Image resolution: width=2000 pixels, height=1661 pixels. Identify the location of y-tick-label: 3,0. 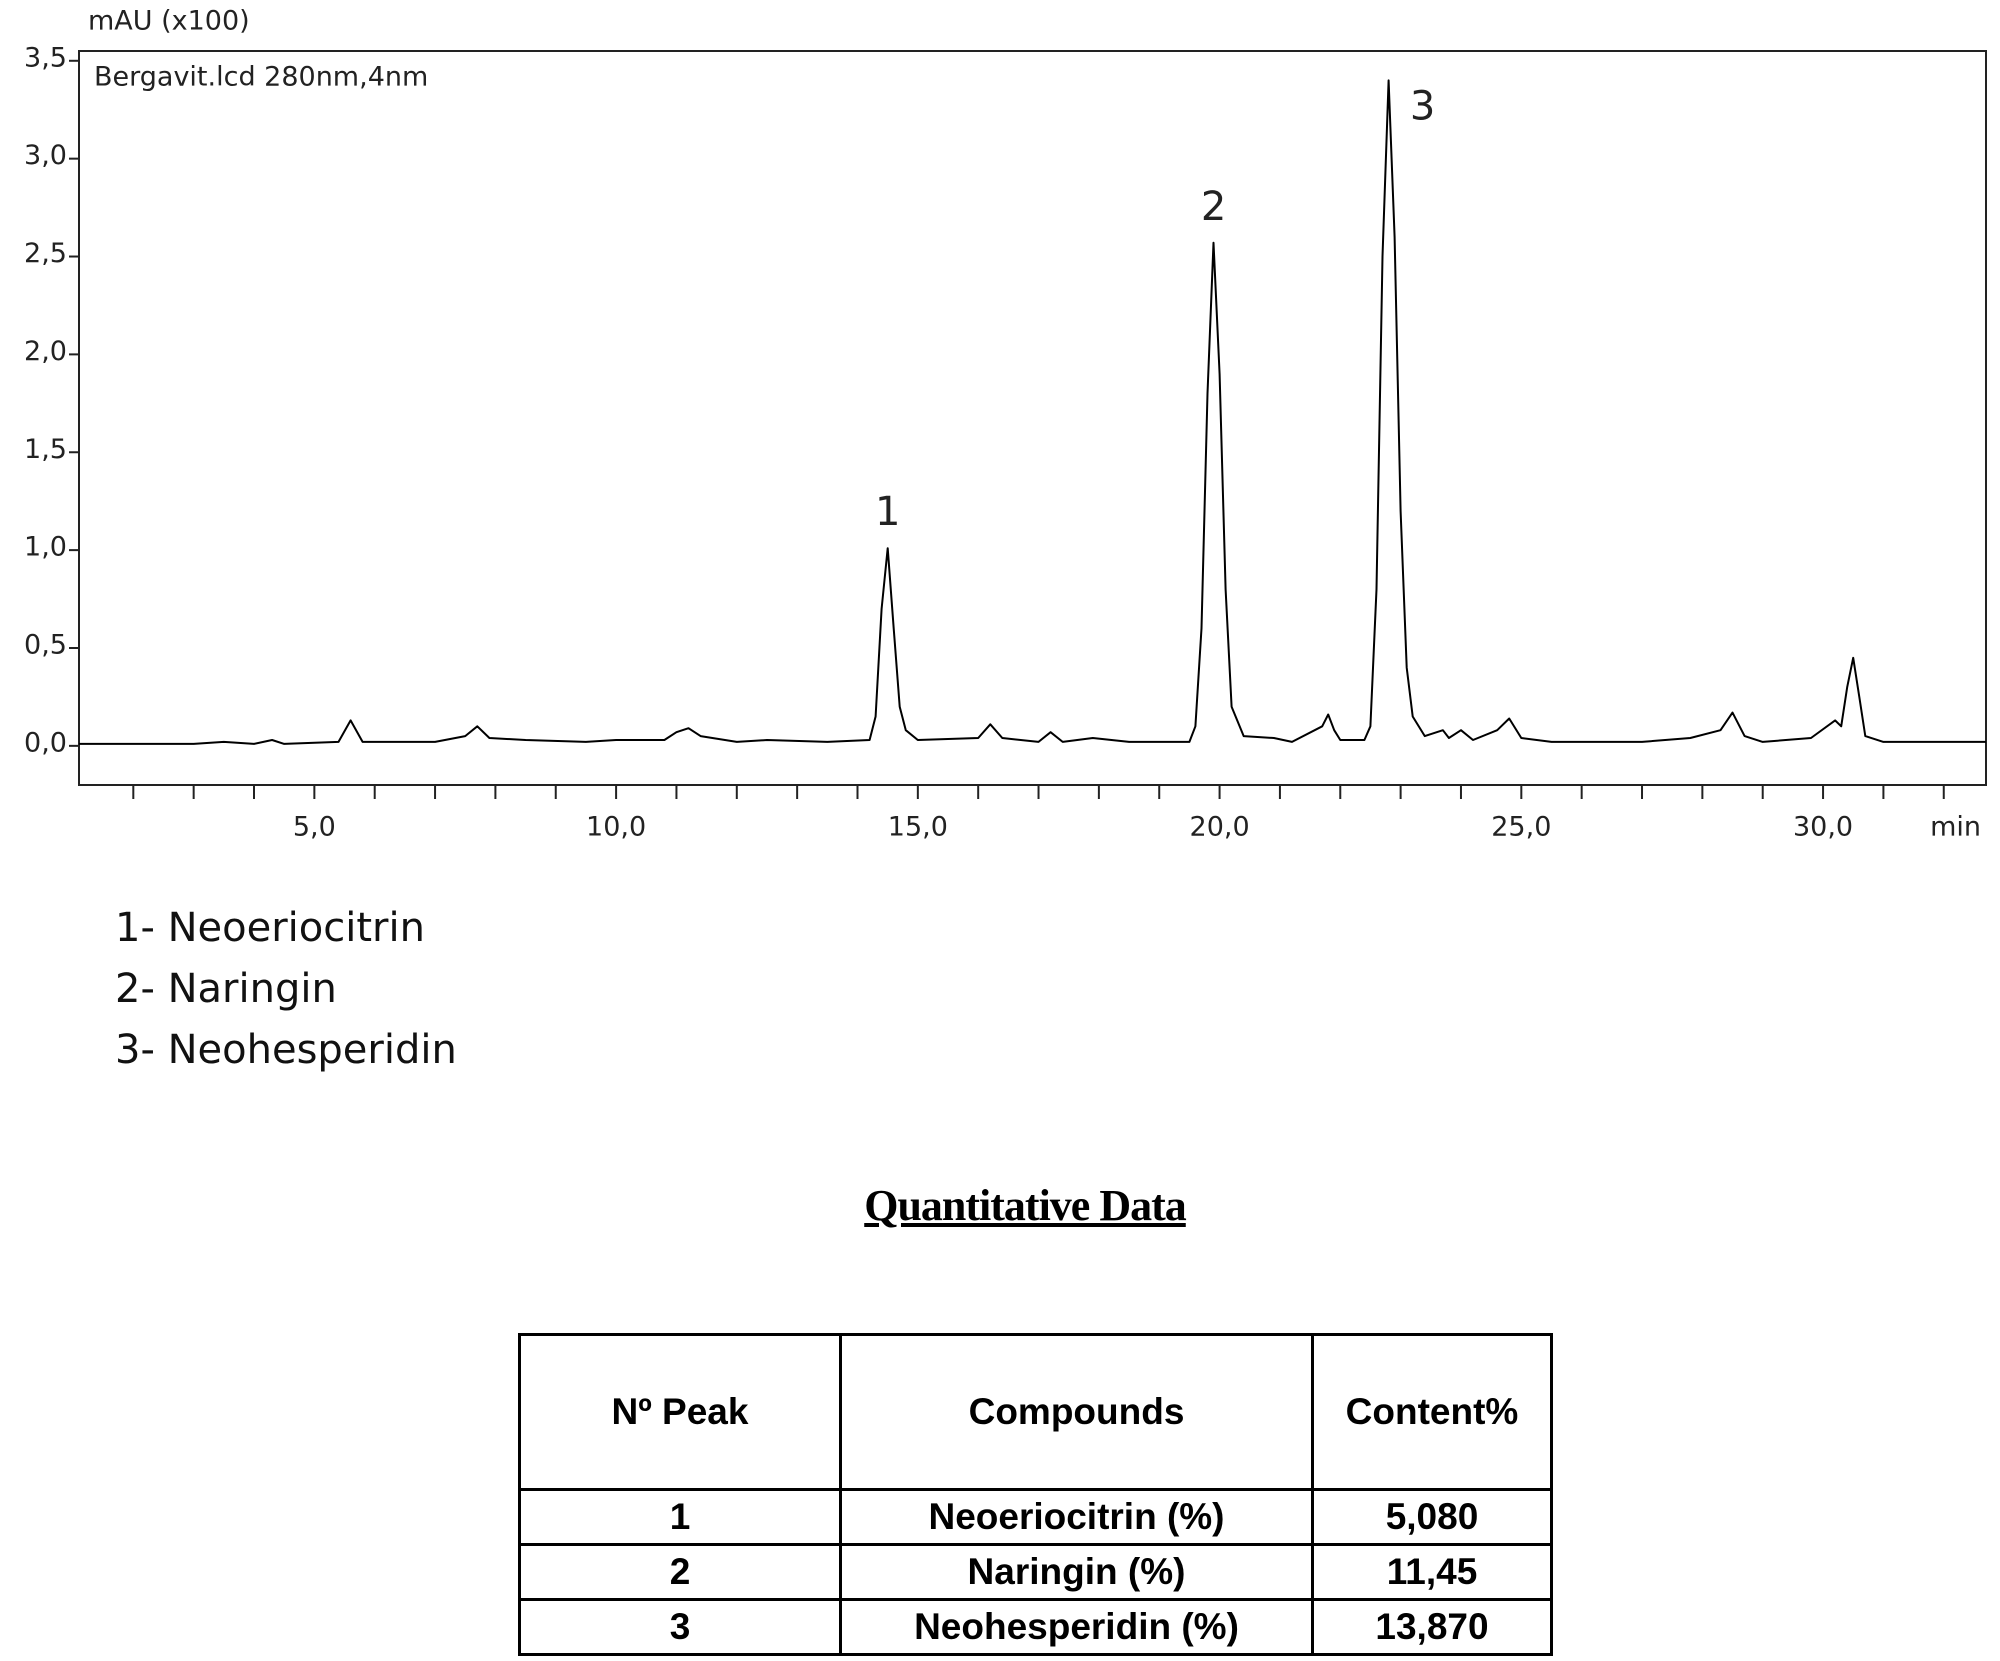
(45, 155).